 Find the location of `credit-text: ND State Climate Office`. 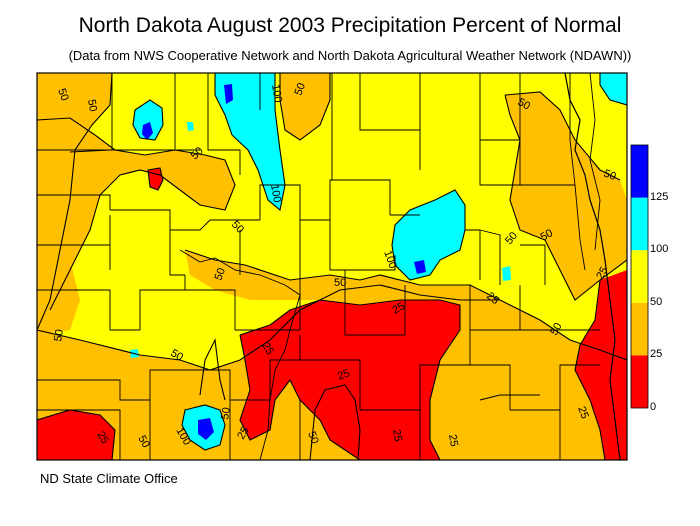

credit-text: ND State Climate Office is located at coordinates (109, 478).